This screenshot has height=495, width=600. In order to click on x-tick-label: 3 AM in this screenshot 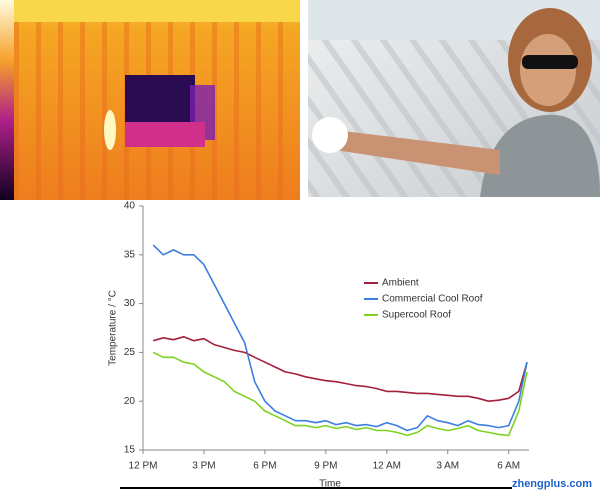, I will do `click(447, 466)`.